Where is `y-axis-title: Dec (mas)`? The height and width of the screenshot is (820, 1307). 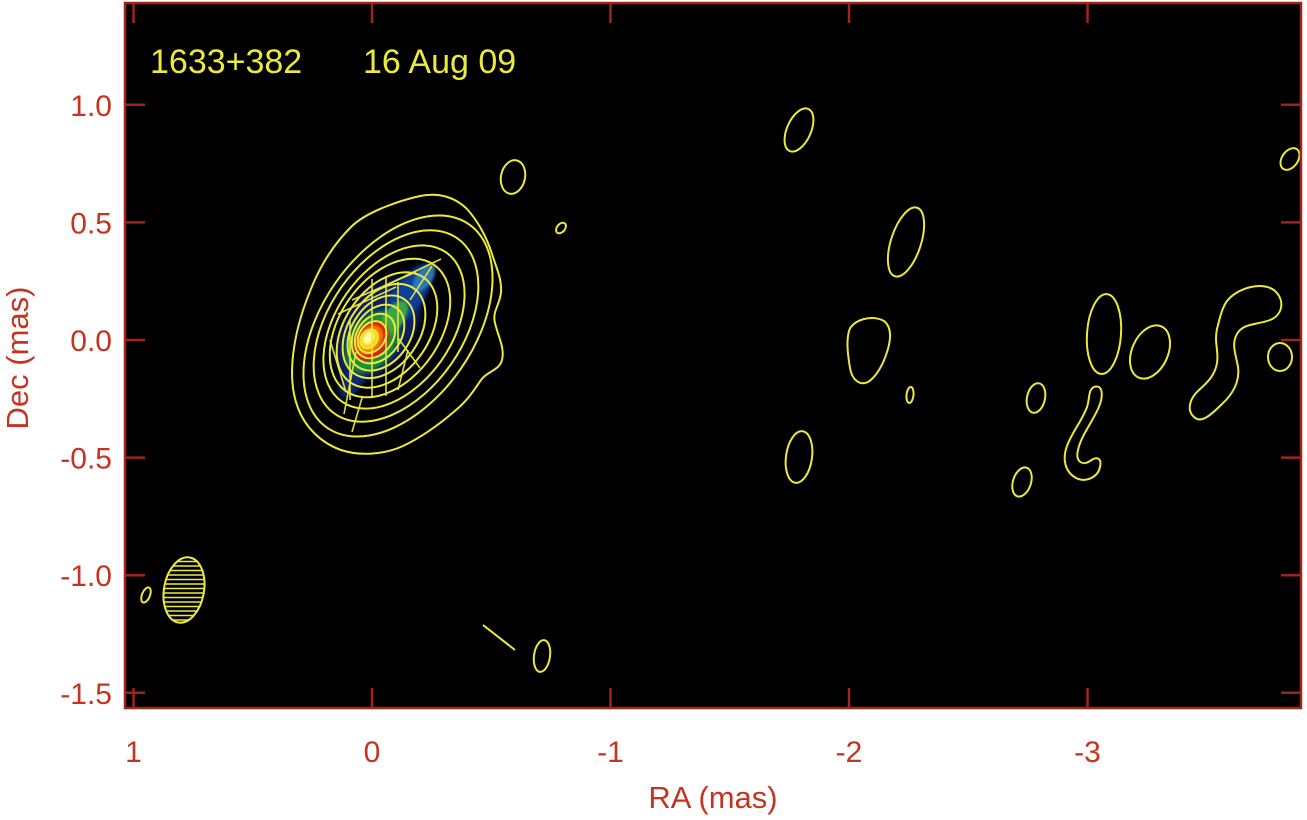
y-axis-title: Dec (mas) is located at coordinates (17, 358).